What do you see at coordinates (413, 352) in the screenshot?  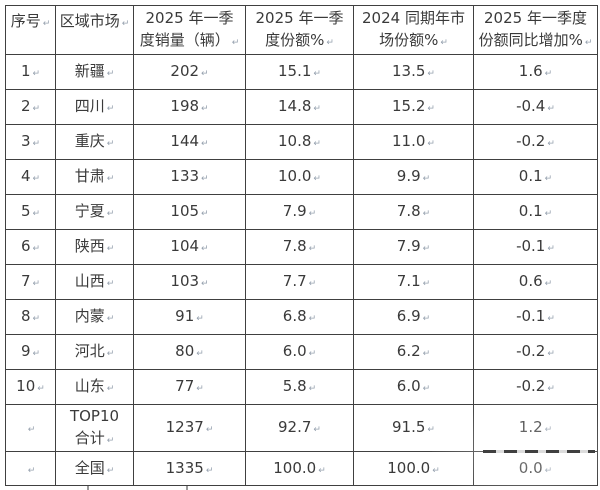 I see `cell-share-2024: 6.2` at bounding box center [413, 352].